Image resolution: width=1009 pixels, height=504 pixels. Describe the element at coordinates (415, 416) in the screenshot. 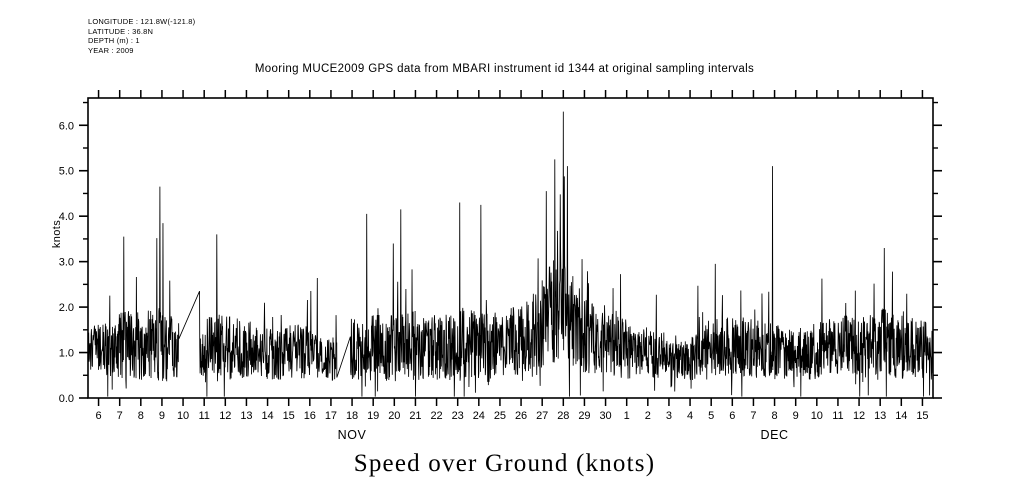

I see `x-tick-label: 21` at that location.